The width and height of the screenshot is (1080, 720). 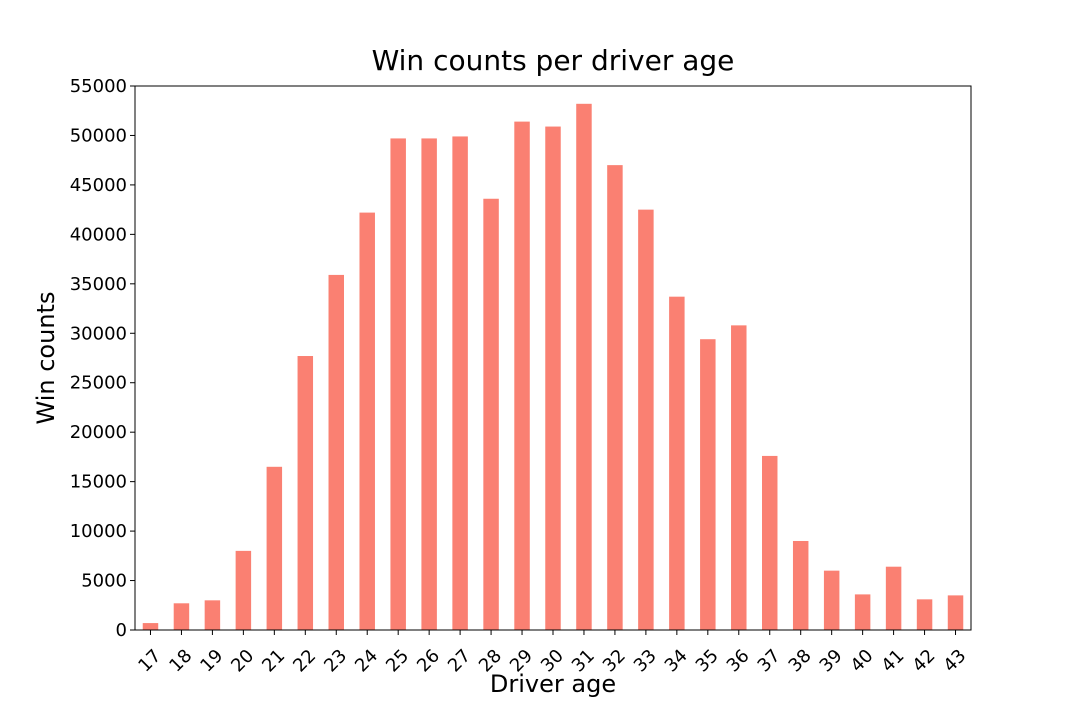 I want to click on x-tick-label-22: 22, so click(x=304, y=660).